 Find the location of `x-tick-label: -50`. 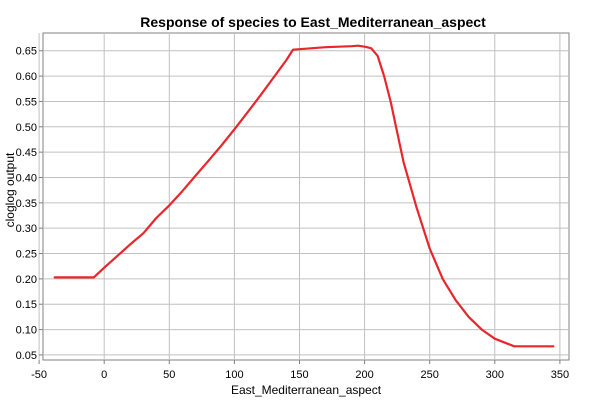

x-tick-label: -50 is located at coordinates (39, 375).